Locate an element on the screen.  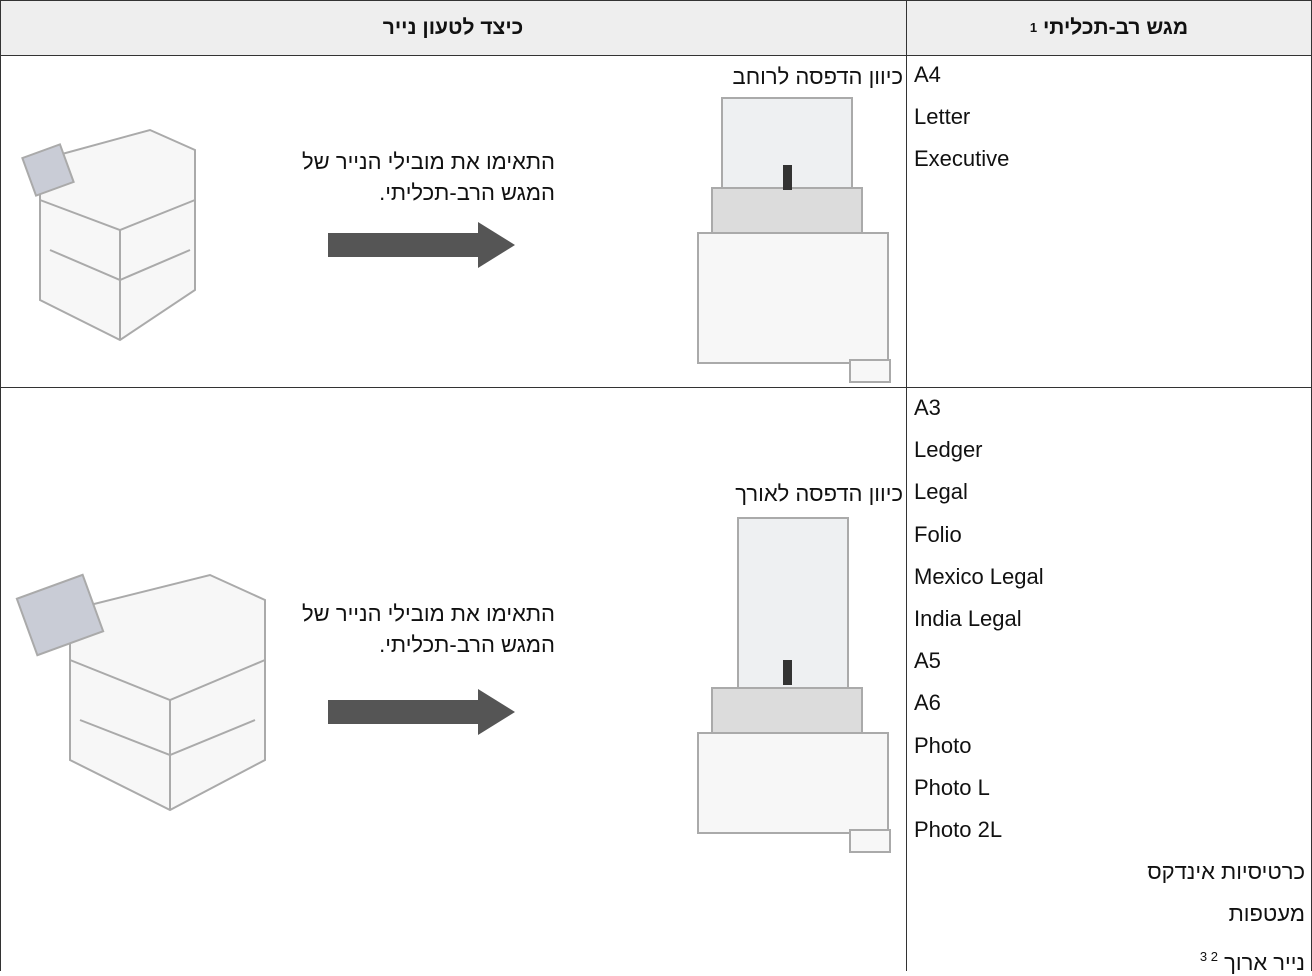
paper-size: Letter is located at coordinates (942, 117).